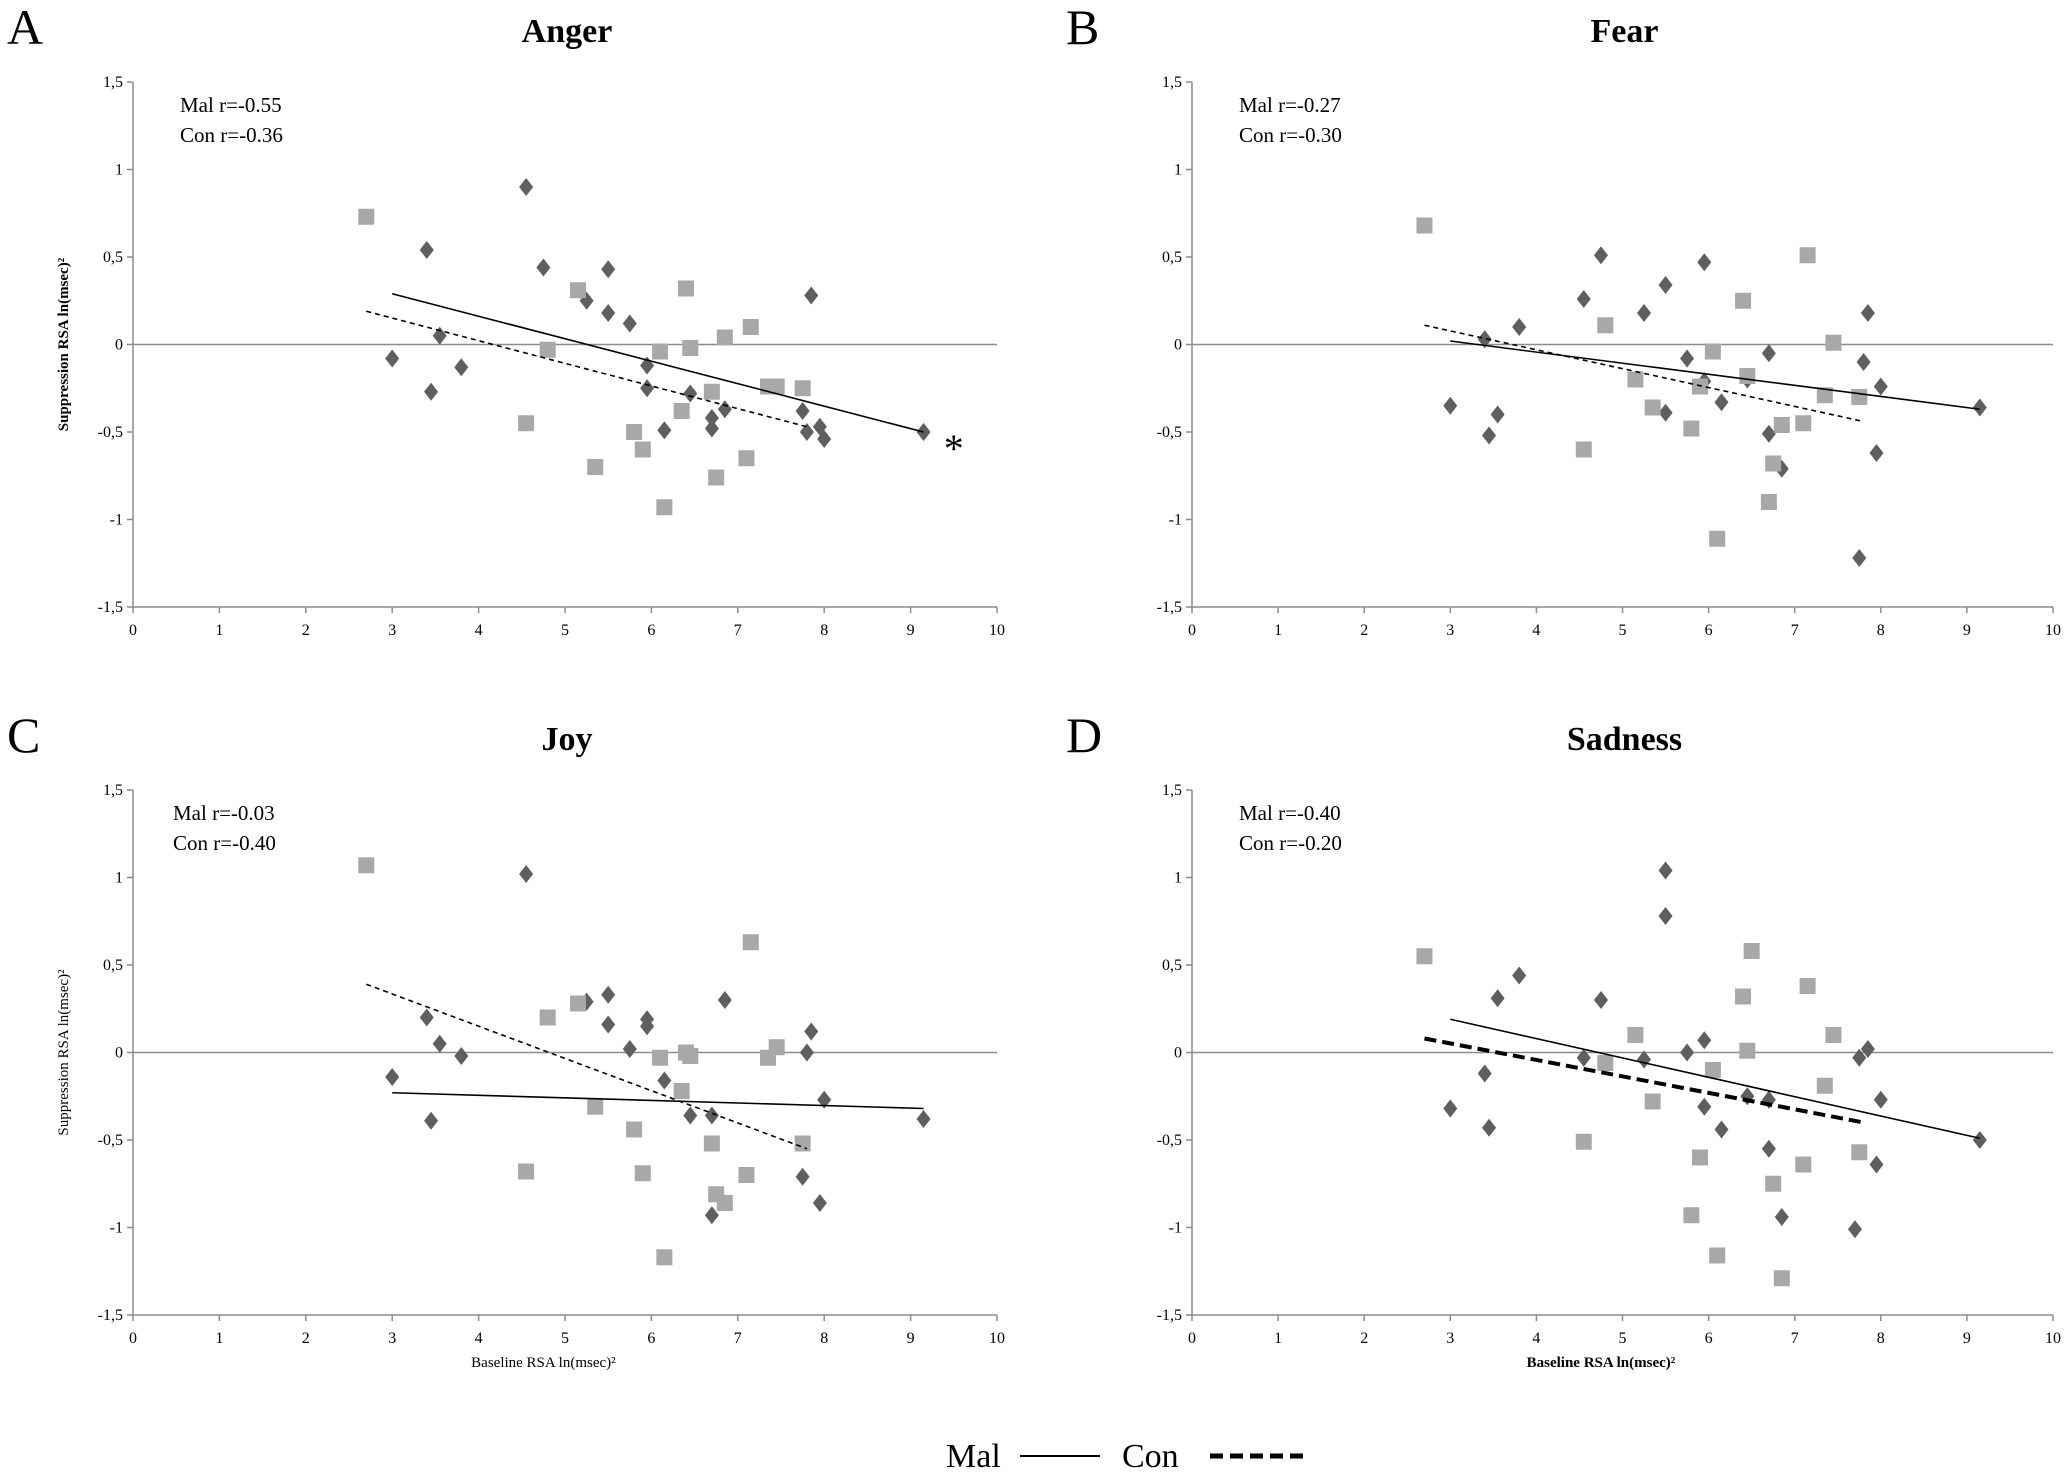 The image size is (2069, 1476). What do you see at coordinates (1601, 1363) in the screenshot?
I see `x-axis-label: Baseline RSA ln(msec)²` at bounding box center [1601, 1363].